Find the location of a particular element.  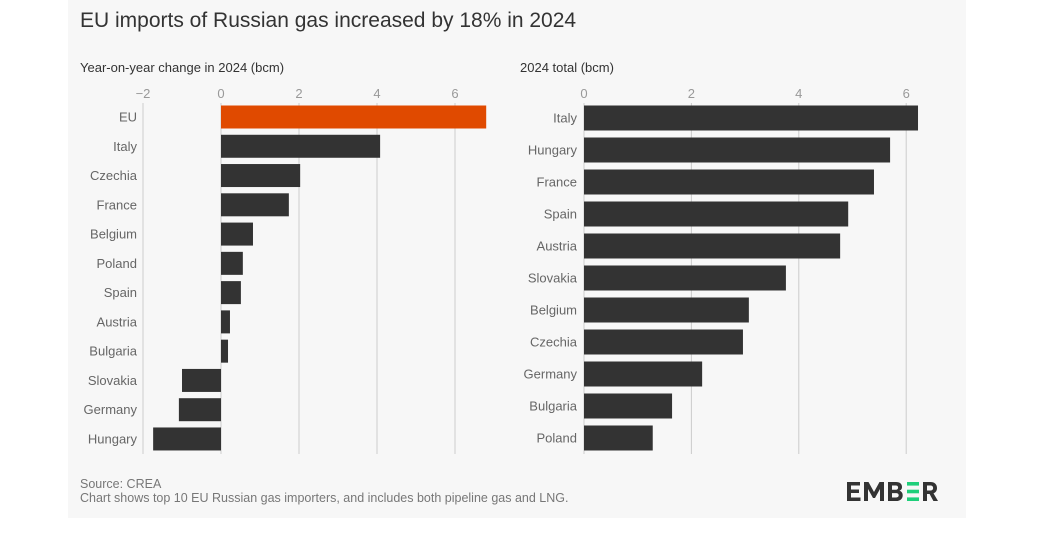

left-chart-title: Year-on-year change in 2024 (bcm) is located at coordinates (182, 67).